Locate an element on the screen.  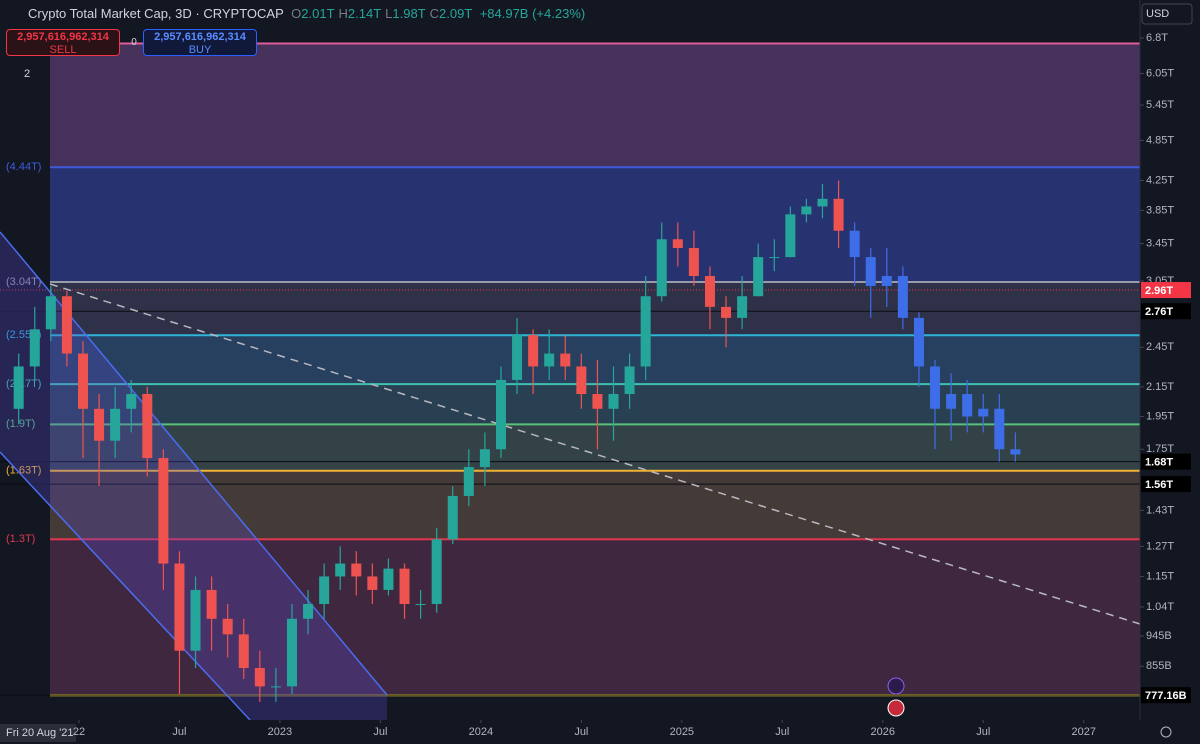
y-tick-label: 945B is located at coordinates (1159, 636).